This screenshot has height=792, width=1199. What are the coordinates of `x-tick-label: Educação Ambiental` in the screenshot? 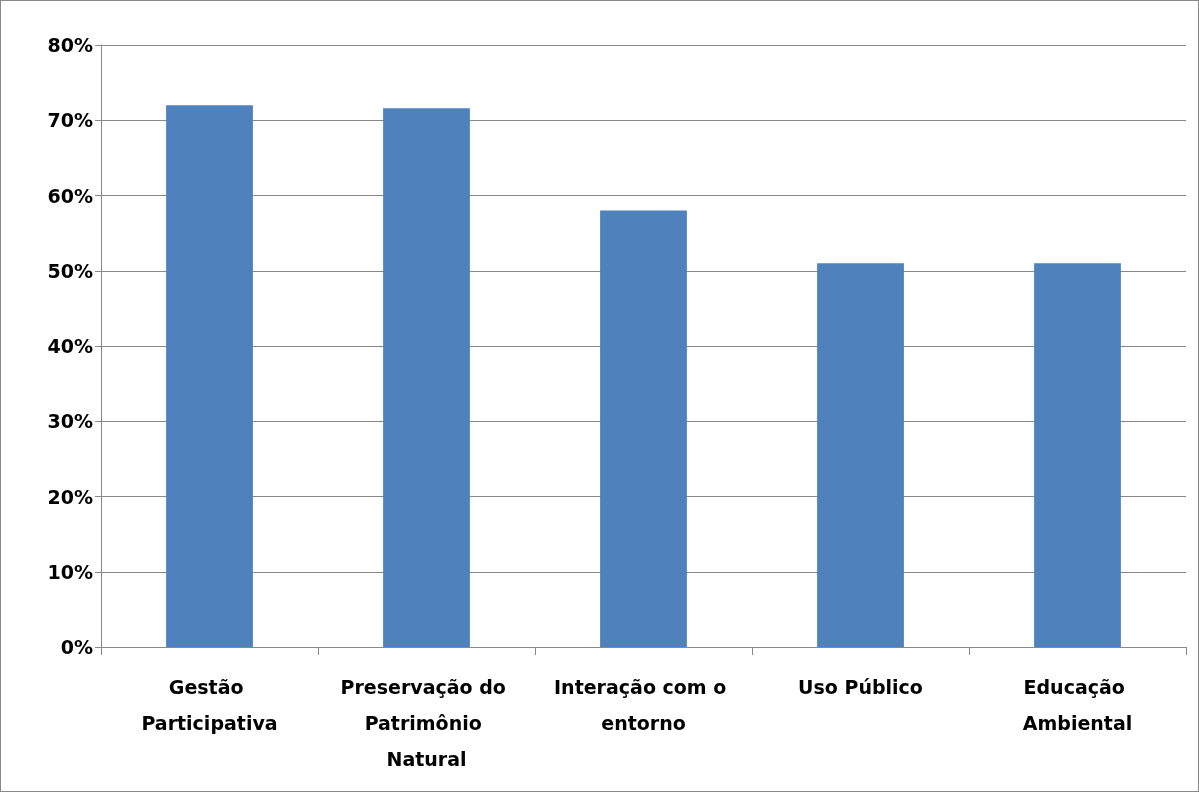 It's located at (1077, 705).